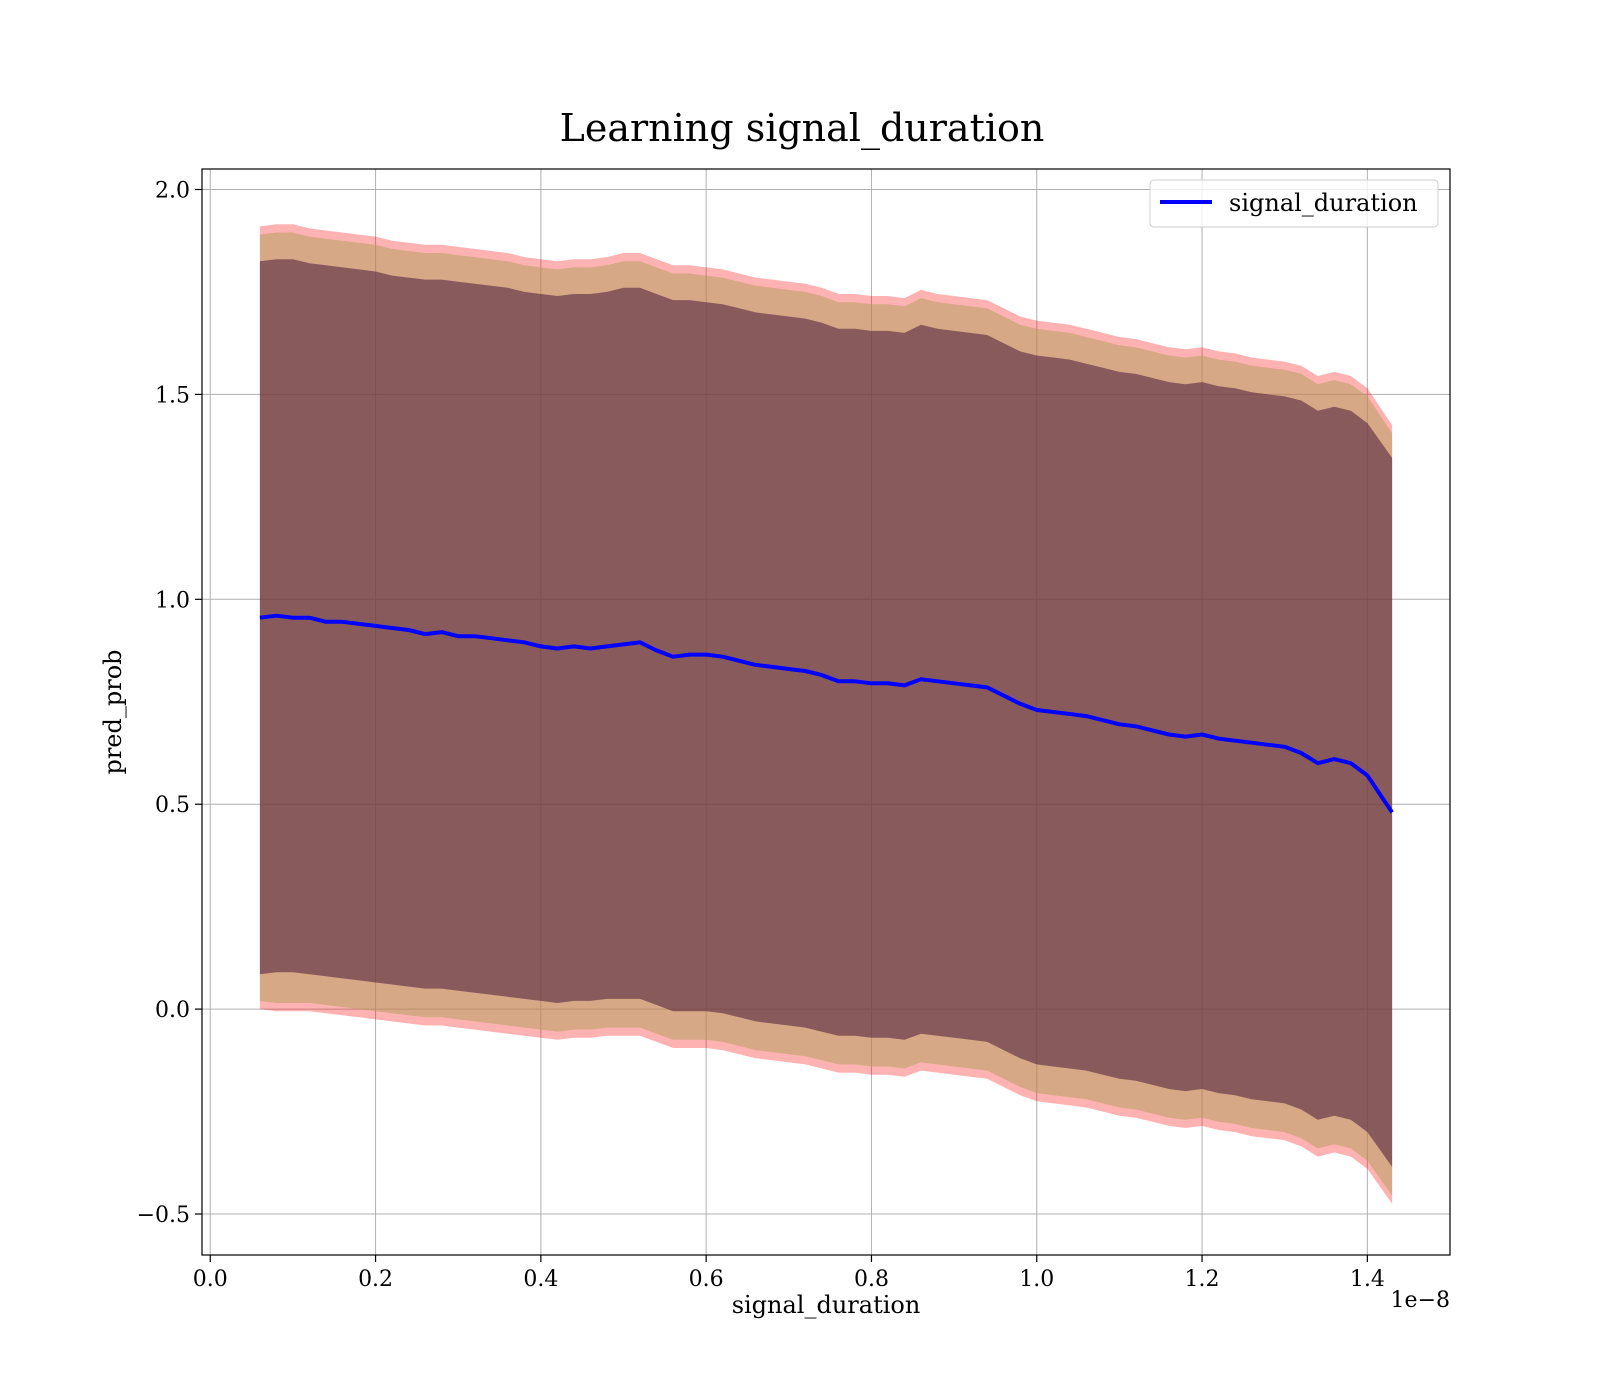 Image resolution: width=1600 pixels, height=1400 pixels. Describe the element at coordinates (113, 711) in the screenshot. I see `y-axis-label: pred_prob` at that location.